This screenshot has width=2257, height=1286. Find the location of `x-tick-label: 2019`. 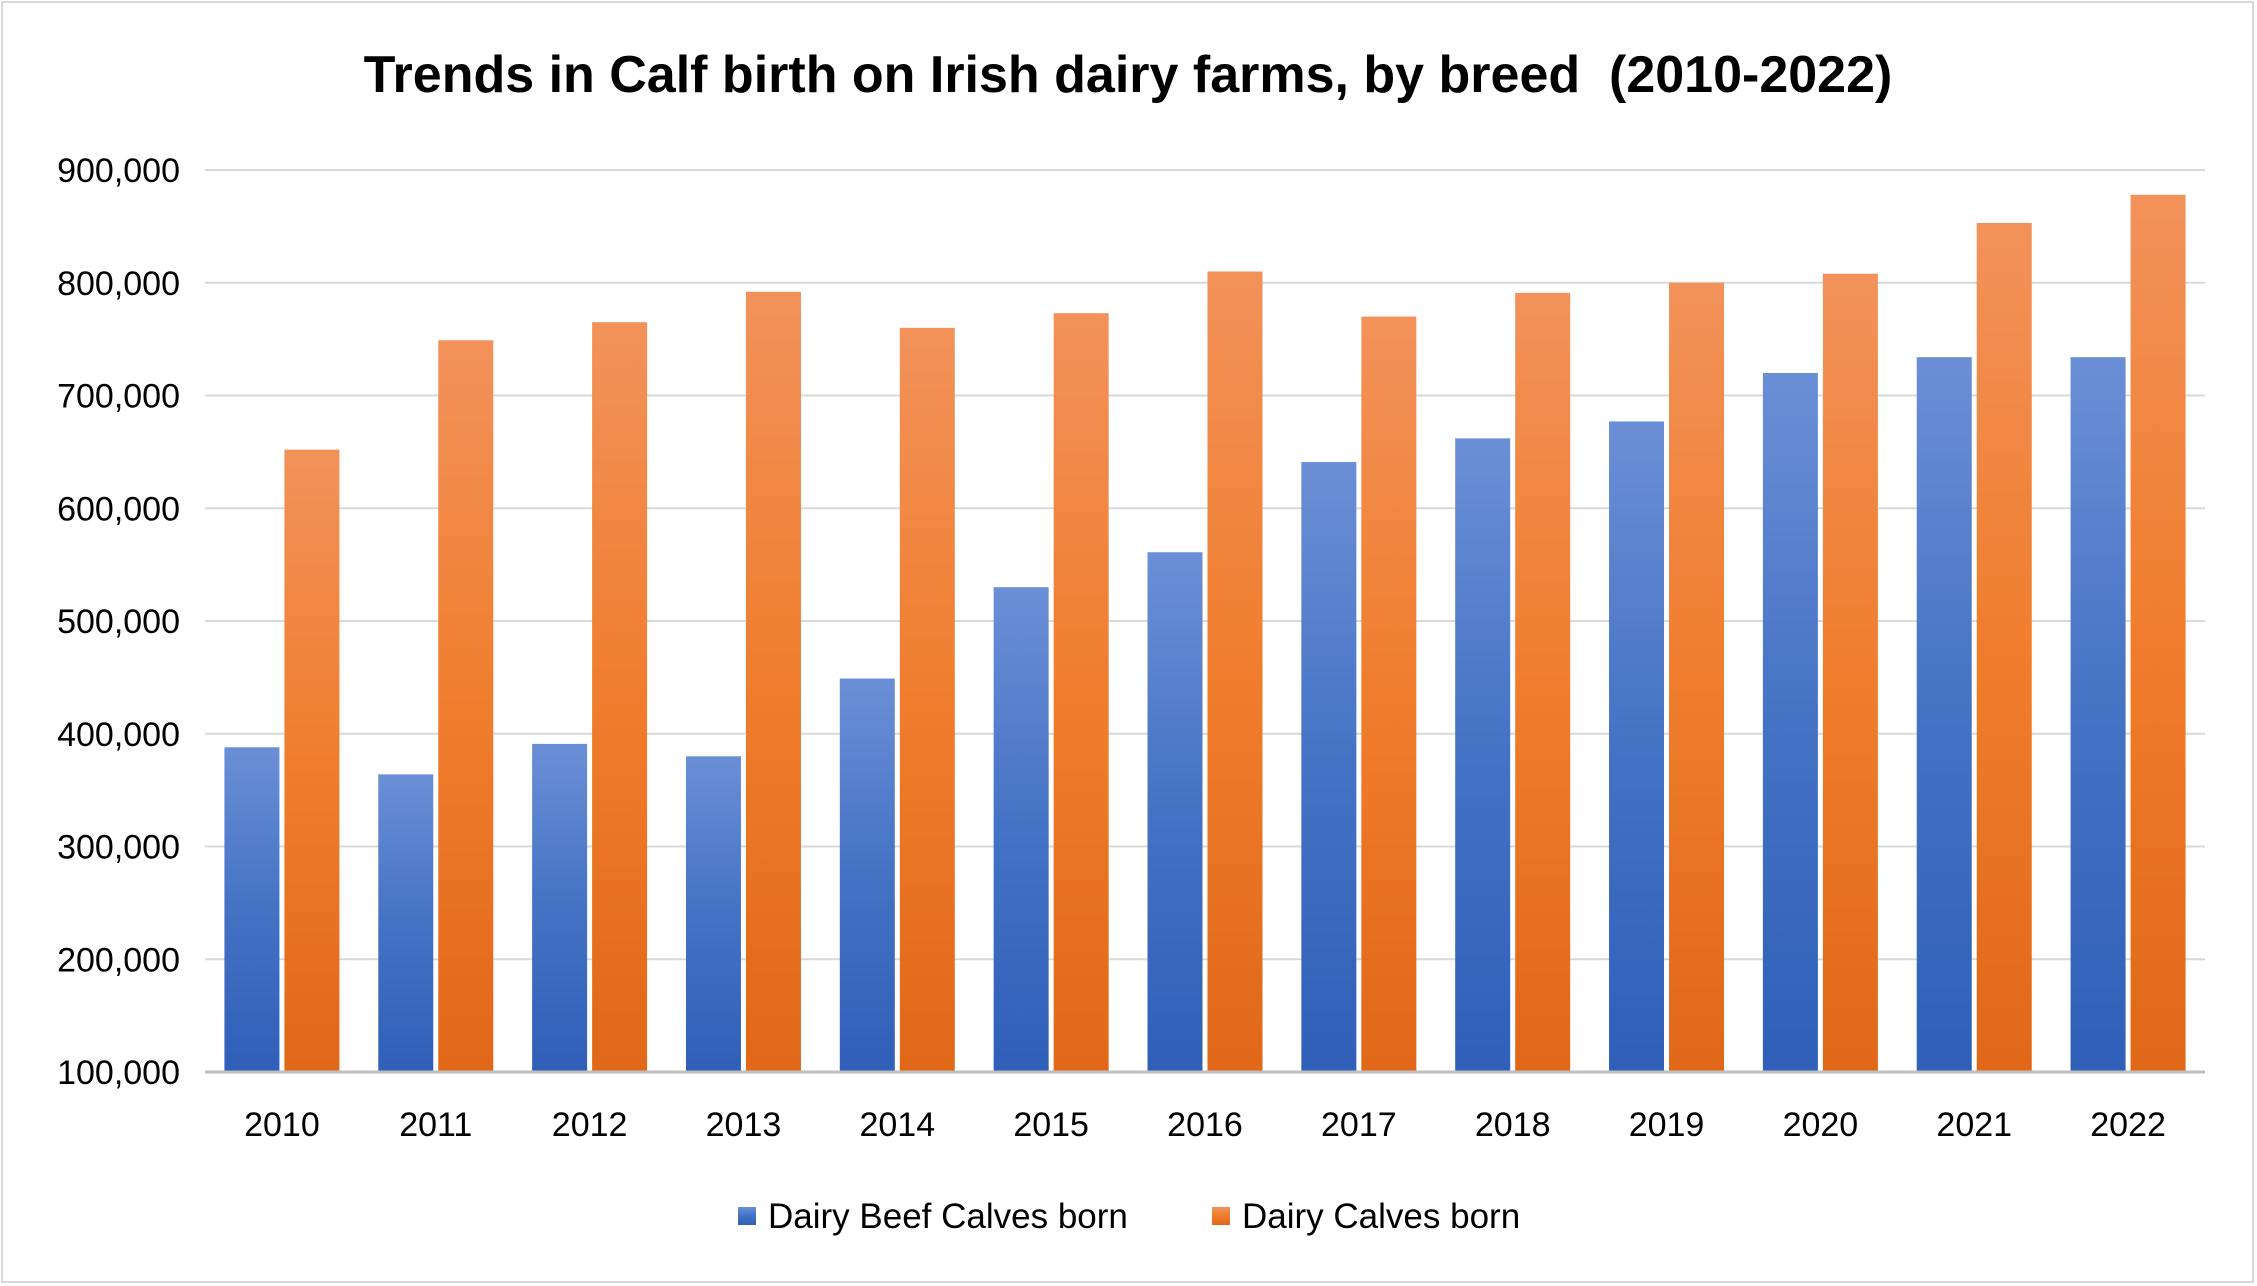

x-tick-label: 2019 is located at coordinates (1667, 1125).